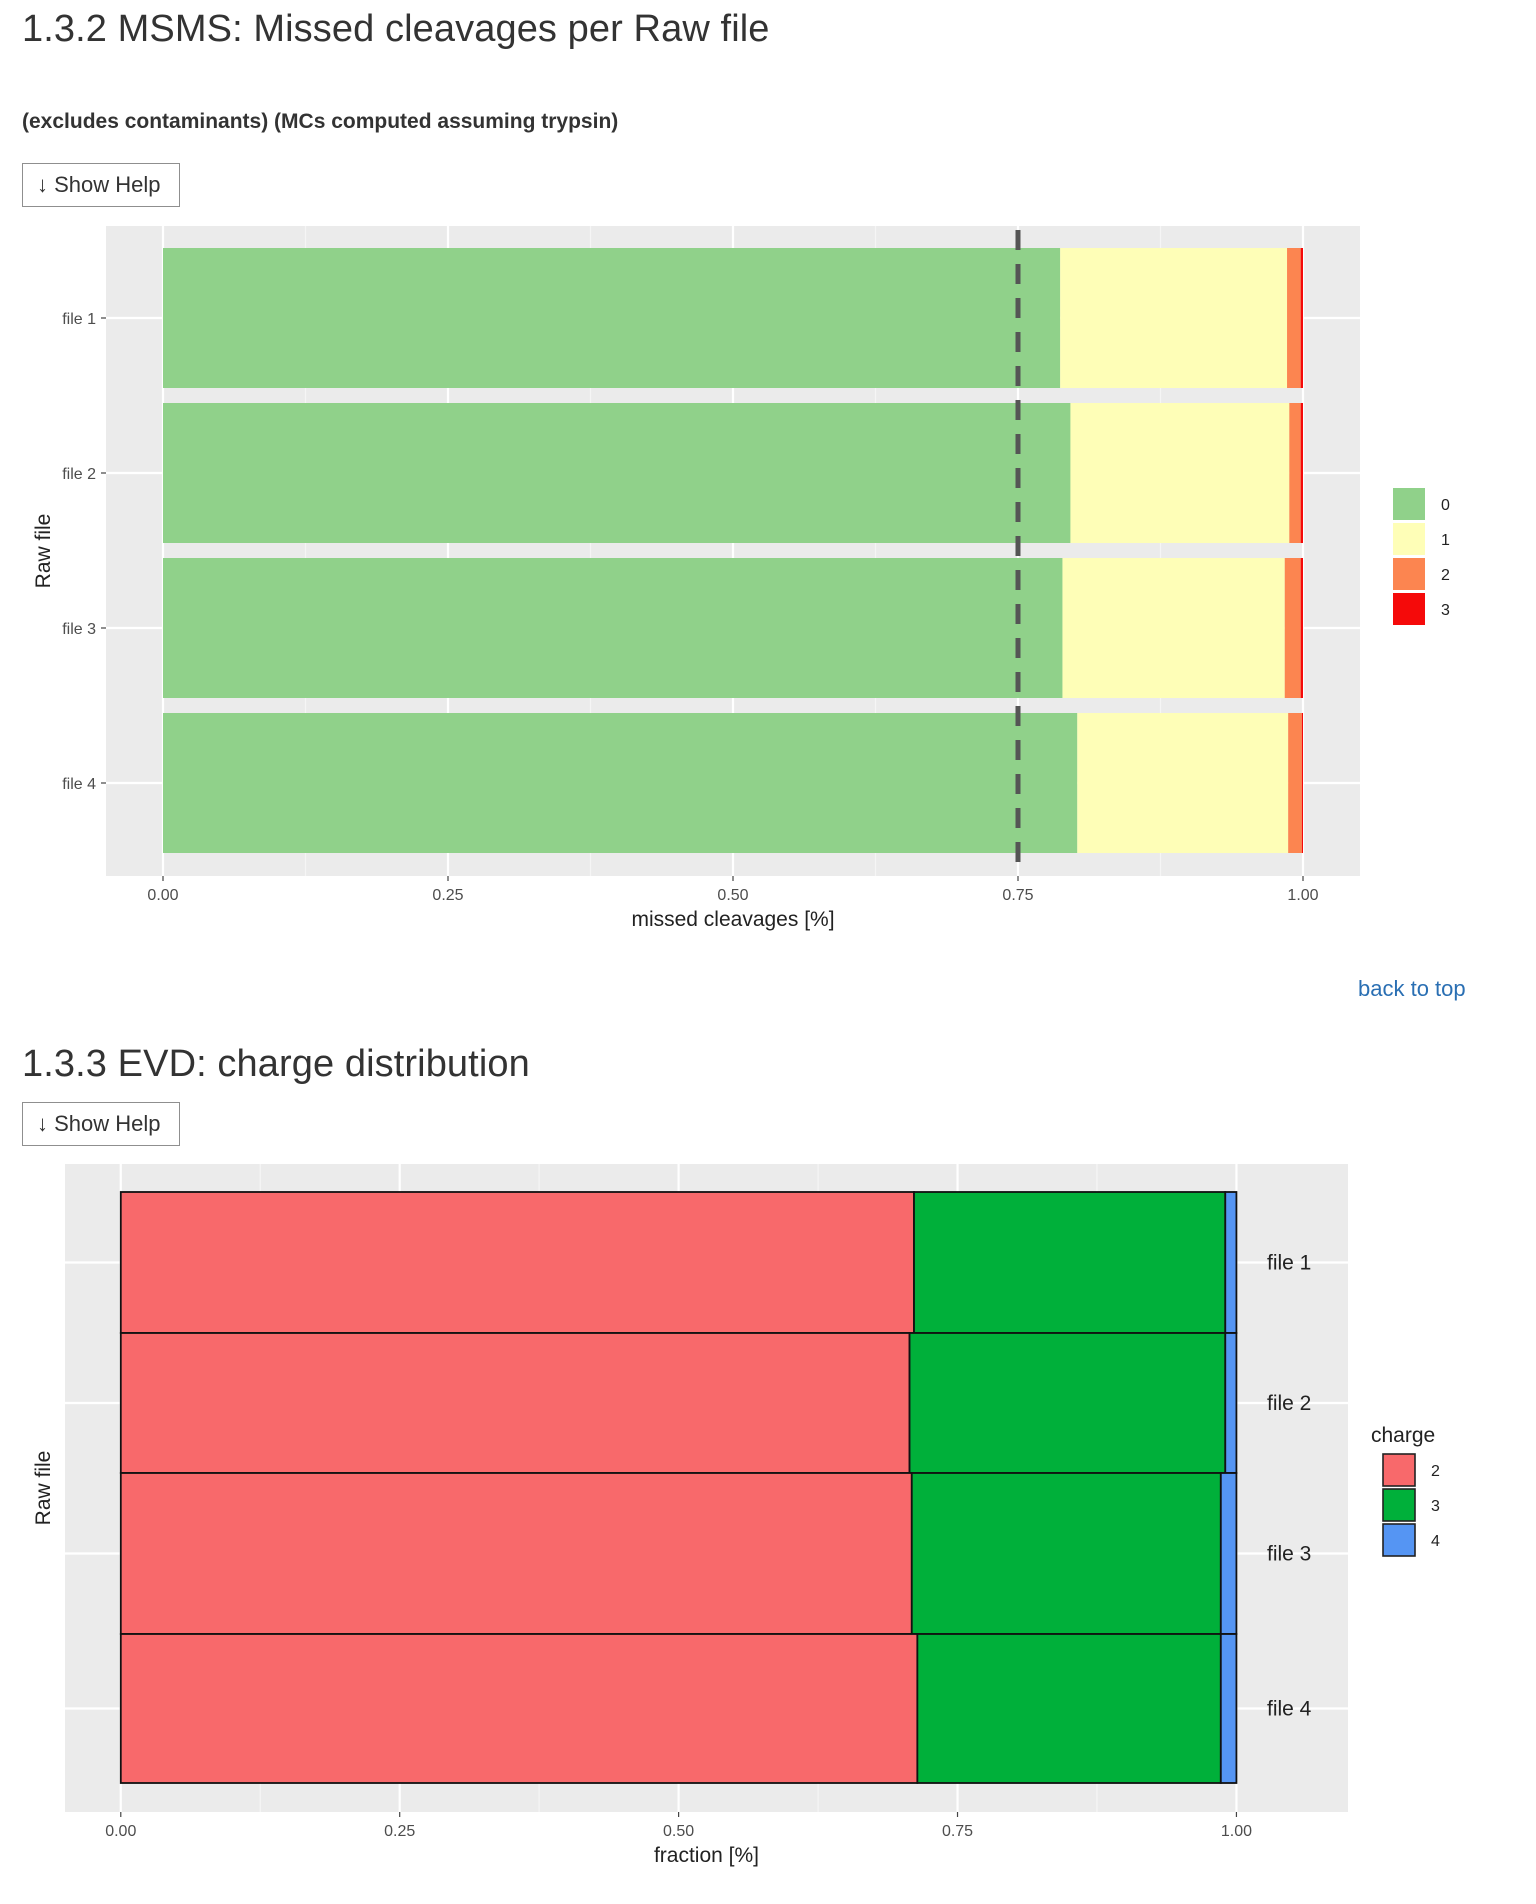  I want to click on legend-title: charge, so click(1403, 1435).